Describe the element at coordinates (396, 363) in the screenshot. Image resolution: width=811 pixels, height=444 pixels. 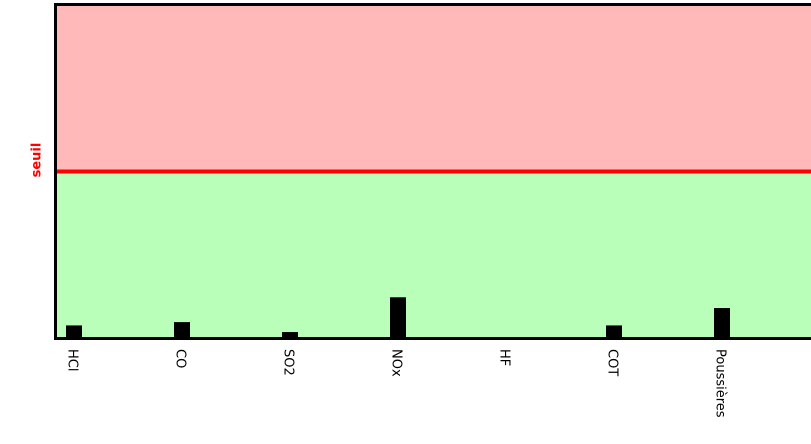
I see `x-tick-label: NOx` at that location.